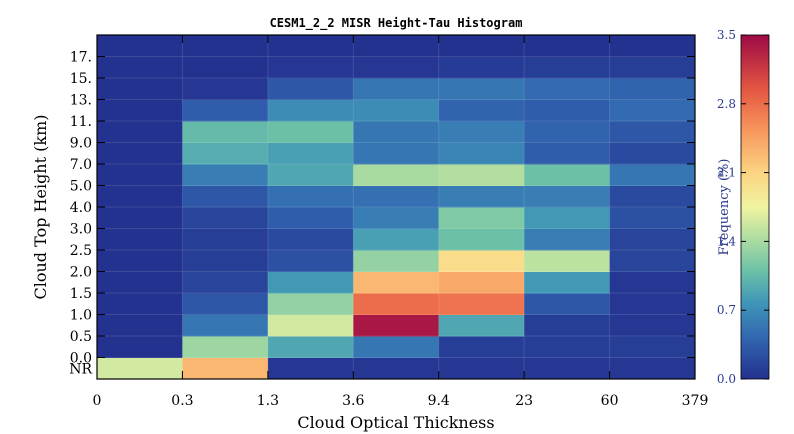 The height and width of the screenshot is (434, 794). Describe the element at coordinates (726, 310) in the screenshot. I see `colorbar-tick-label: 0.7` at that location.